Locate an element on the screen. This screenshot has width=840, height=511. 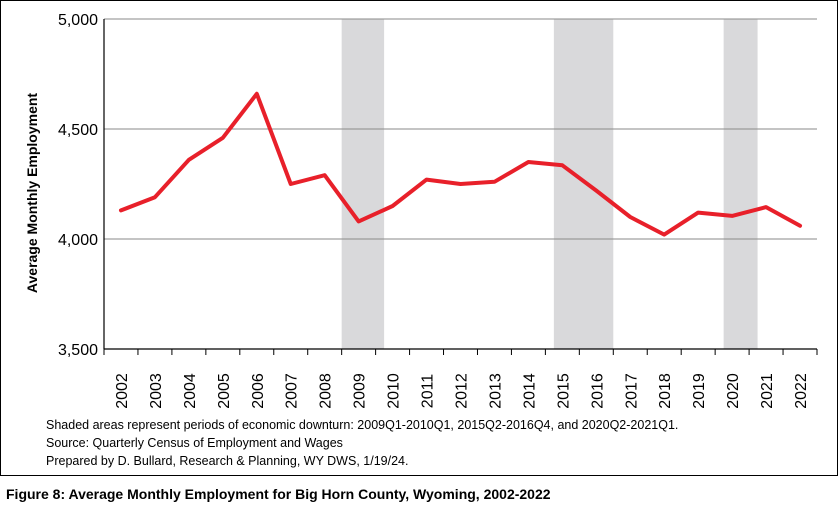
y-tick-label: 3,500 is located at coordinates (78, 350).